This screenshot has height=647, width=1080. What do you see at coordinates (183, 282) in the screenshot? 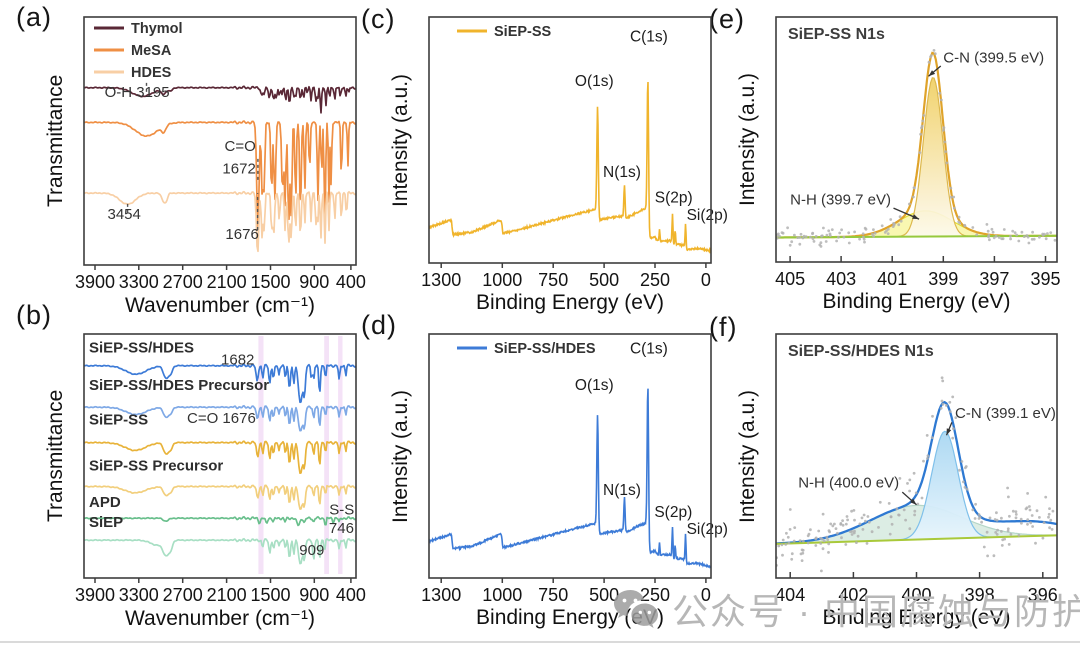
I see `tick-label: 2700` at bounding box center [183, 282].